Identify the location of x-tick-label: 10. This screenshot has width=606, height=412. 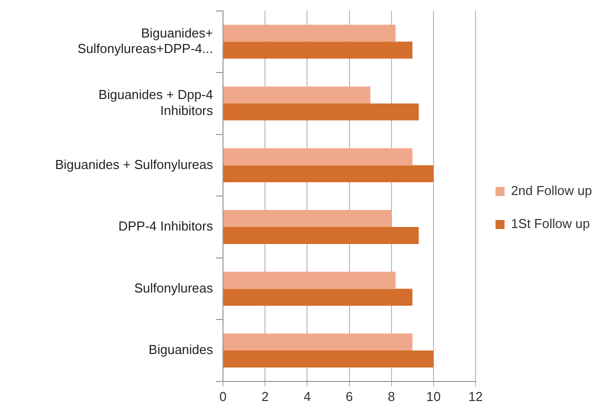
(433, 396).